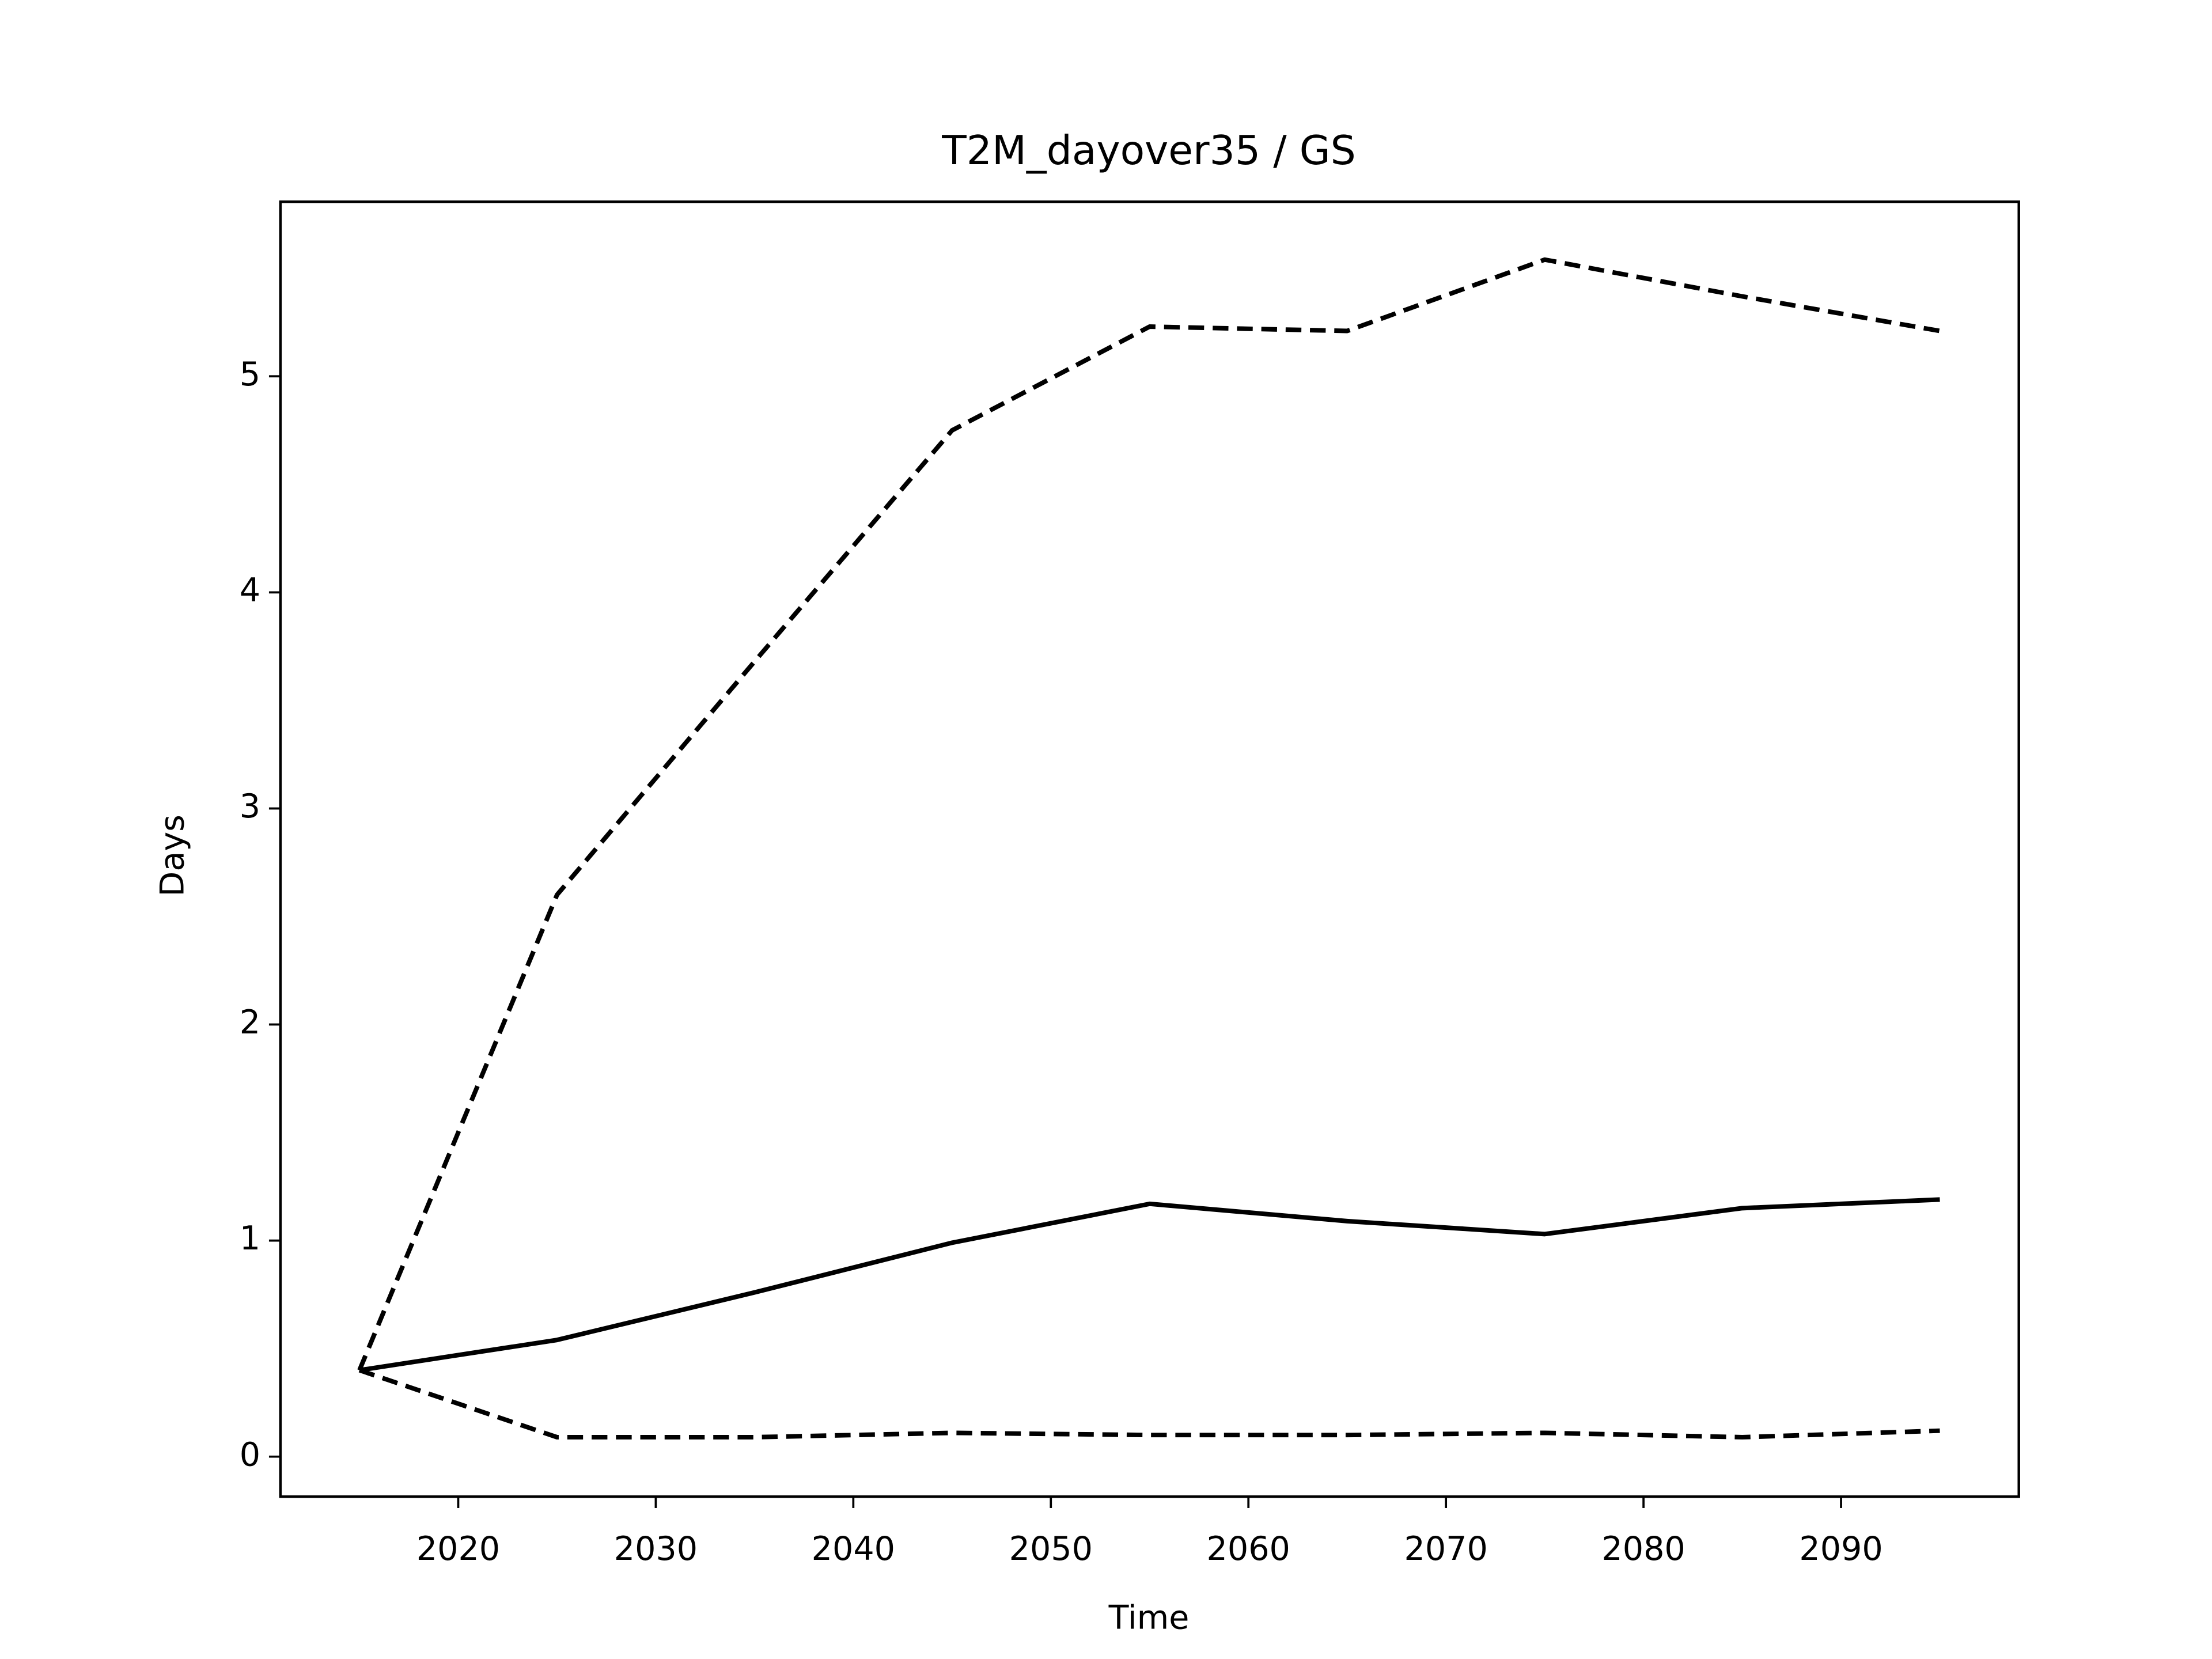  Describe the element at coordinates (1051, 1549) in the screenshot. I see `x-tick-label: 2050` at that location.